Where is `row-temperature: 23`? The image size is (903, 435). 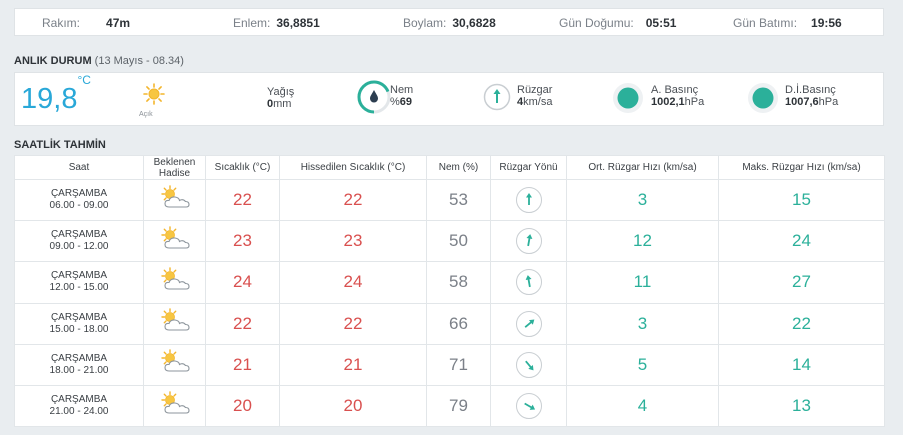
row-temperature: 23 is located at coordinates (242, 241).